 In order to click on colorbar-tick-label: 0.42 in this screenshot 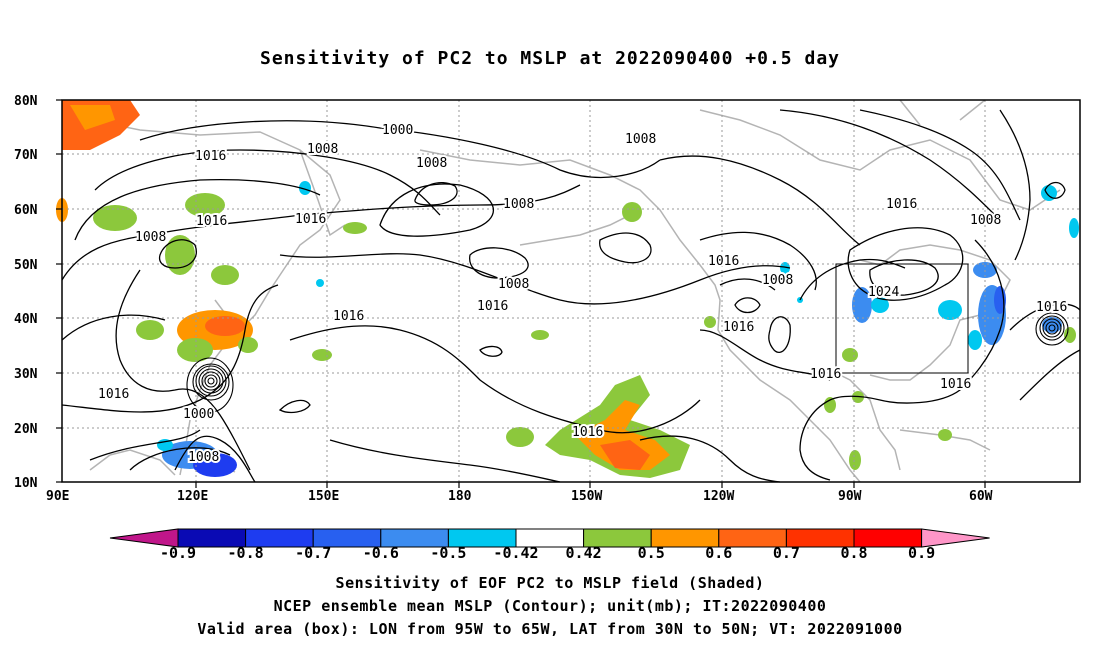, I will do `click(584, 553)`.